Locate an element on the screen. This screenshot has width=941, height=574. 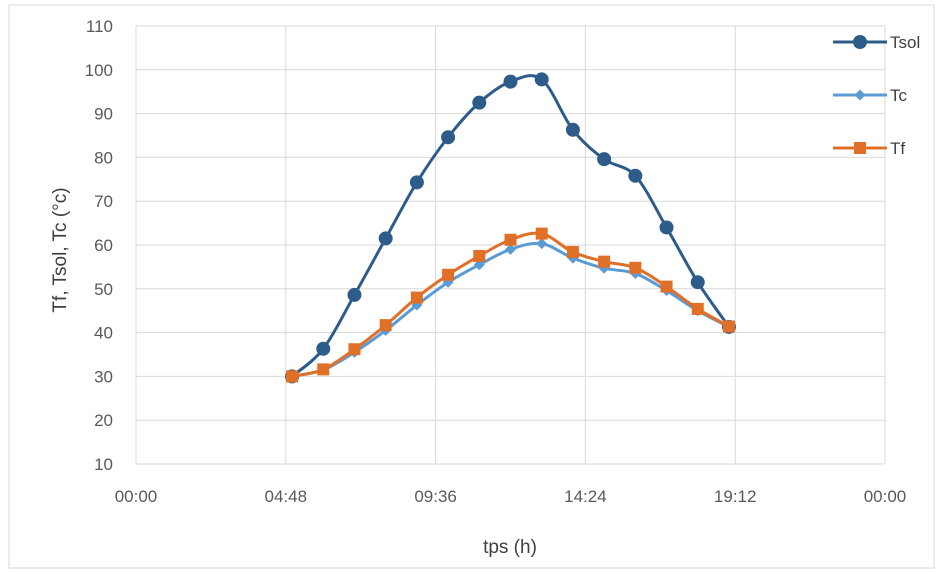
legend-marker-tc is located at coordinates (860, 95).